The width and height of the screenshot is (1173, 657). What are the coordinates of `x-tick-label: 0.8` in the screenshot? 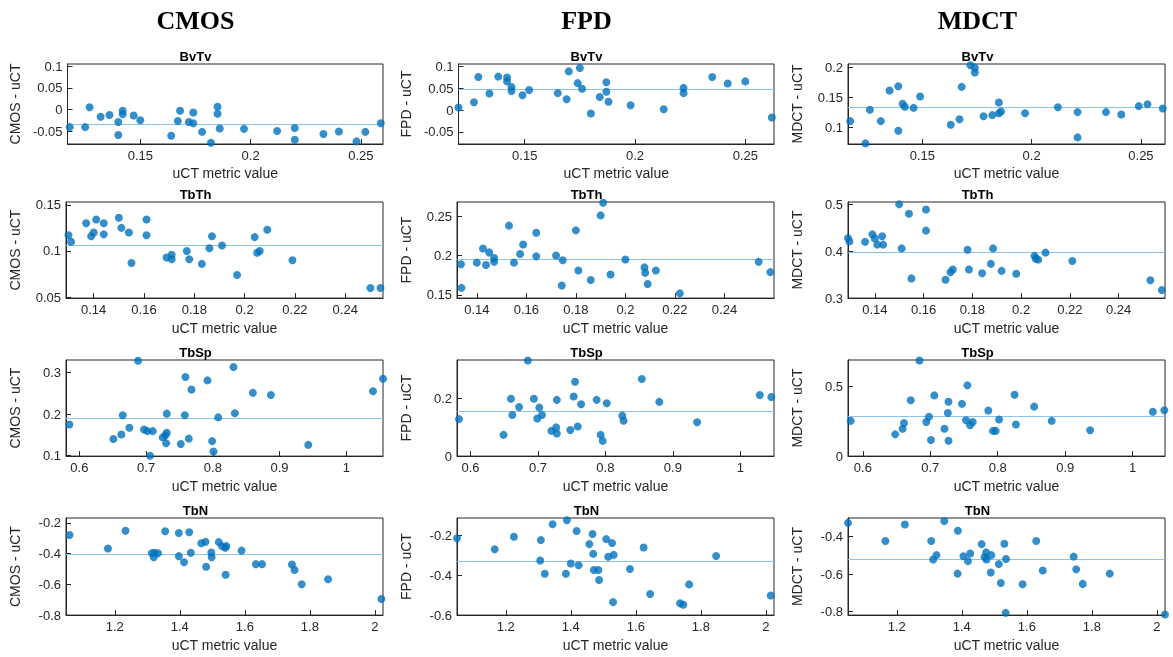 It's located at (605, 468).